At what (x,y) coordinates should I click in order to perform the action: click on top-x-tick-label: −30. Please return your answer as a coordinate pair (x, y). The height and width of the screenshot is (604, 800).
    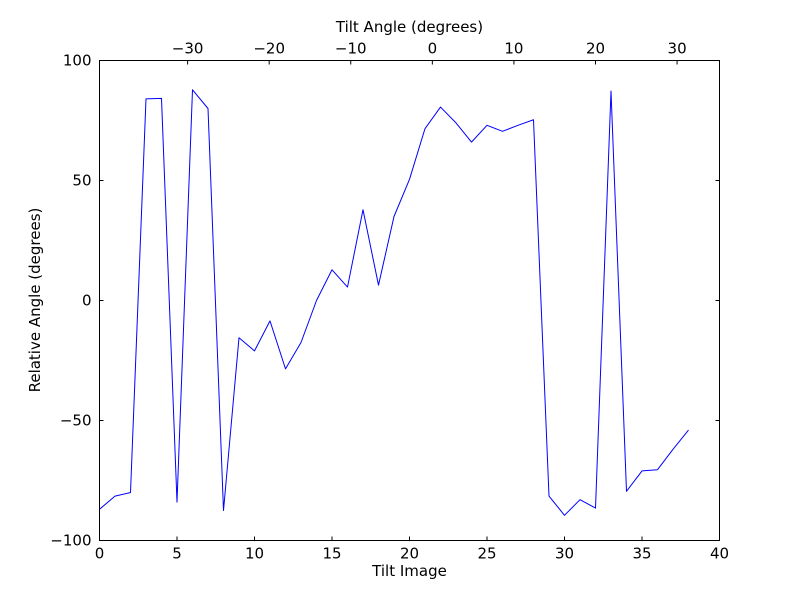
    Looking at the image, I should click on (188, 49).